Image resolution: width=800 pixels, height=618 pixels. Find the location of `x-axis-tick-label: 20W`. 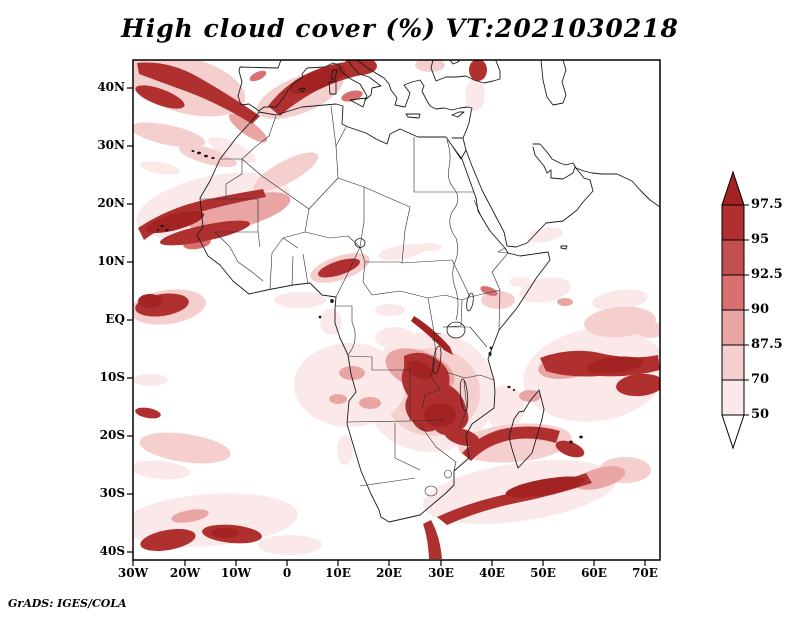

x-axis-tick-label: 20W is located at coordinates (185, 573).